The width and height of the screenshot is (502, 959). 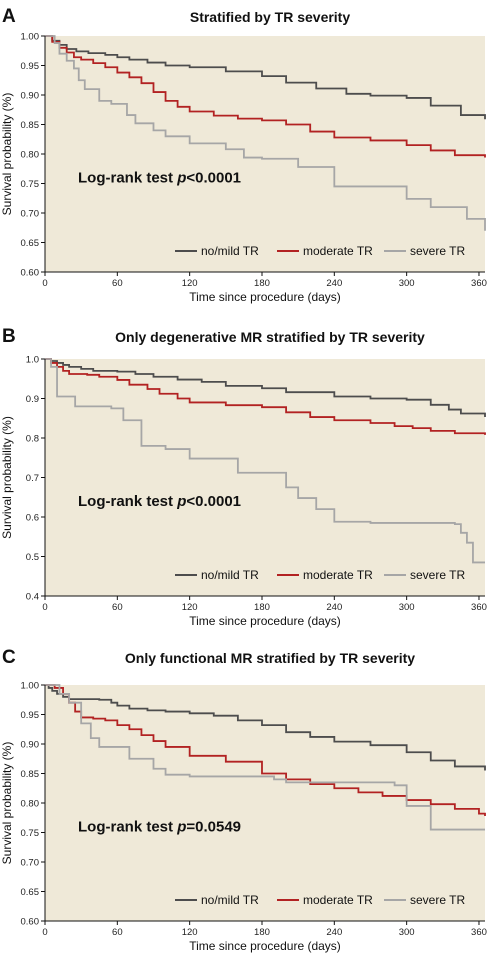 I want to click on y-tick-label: 0.7, so click(x=32, y=478).